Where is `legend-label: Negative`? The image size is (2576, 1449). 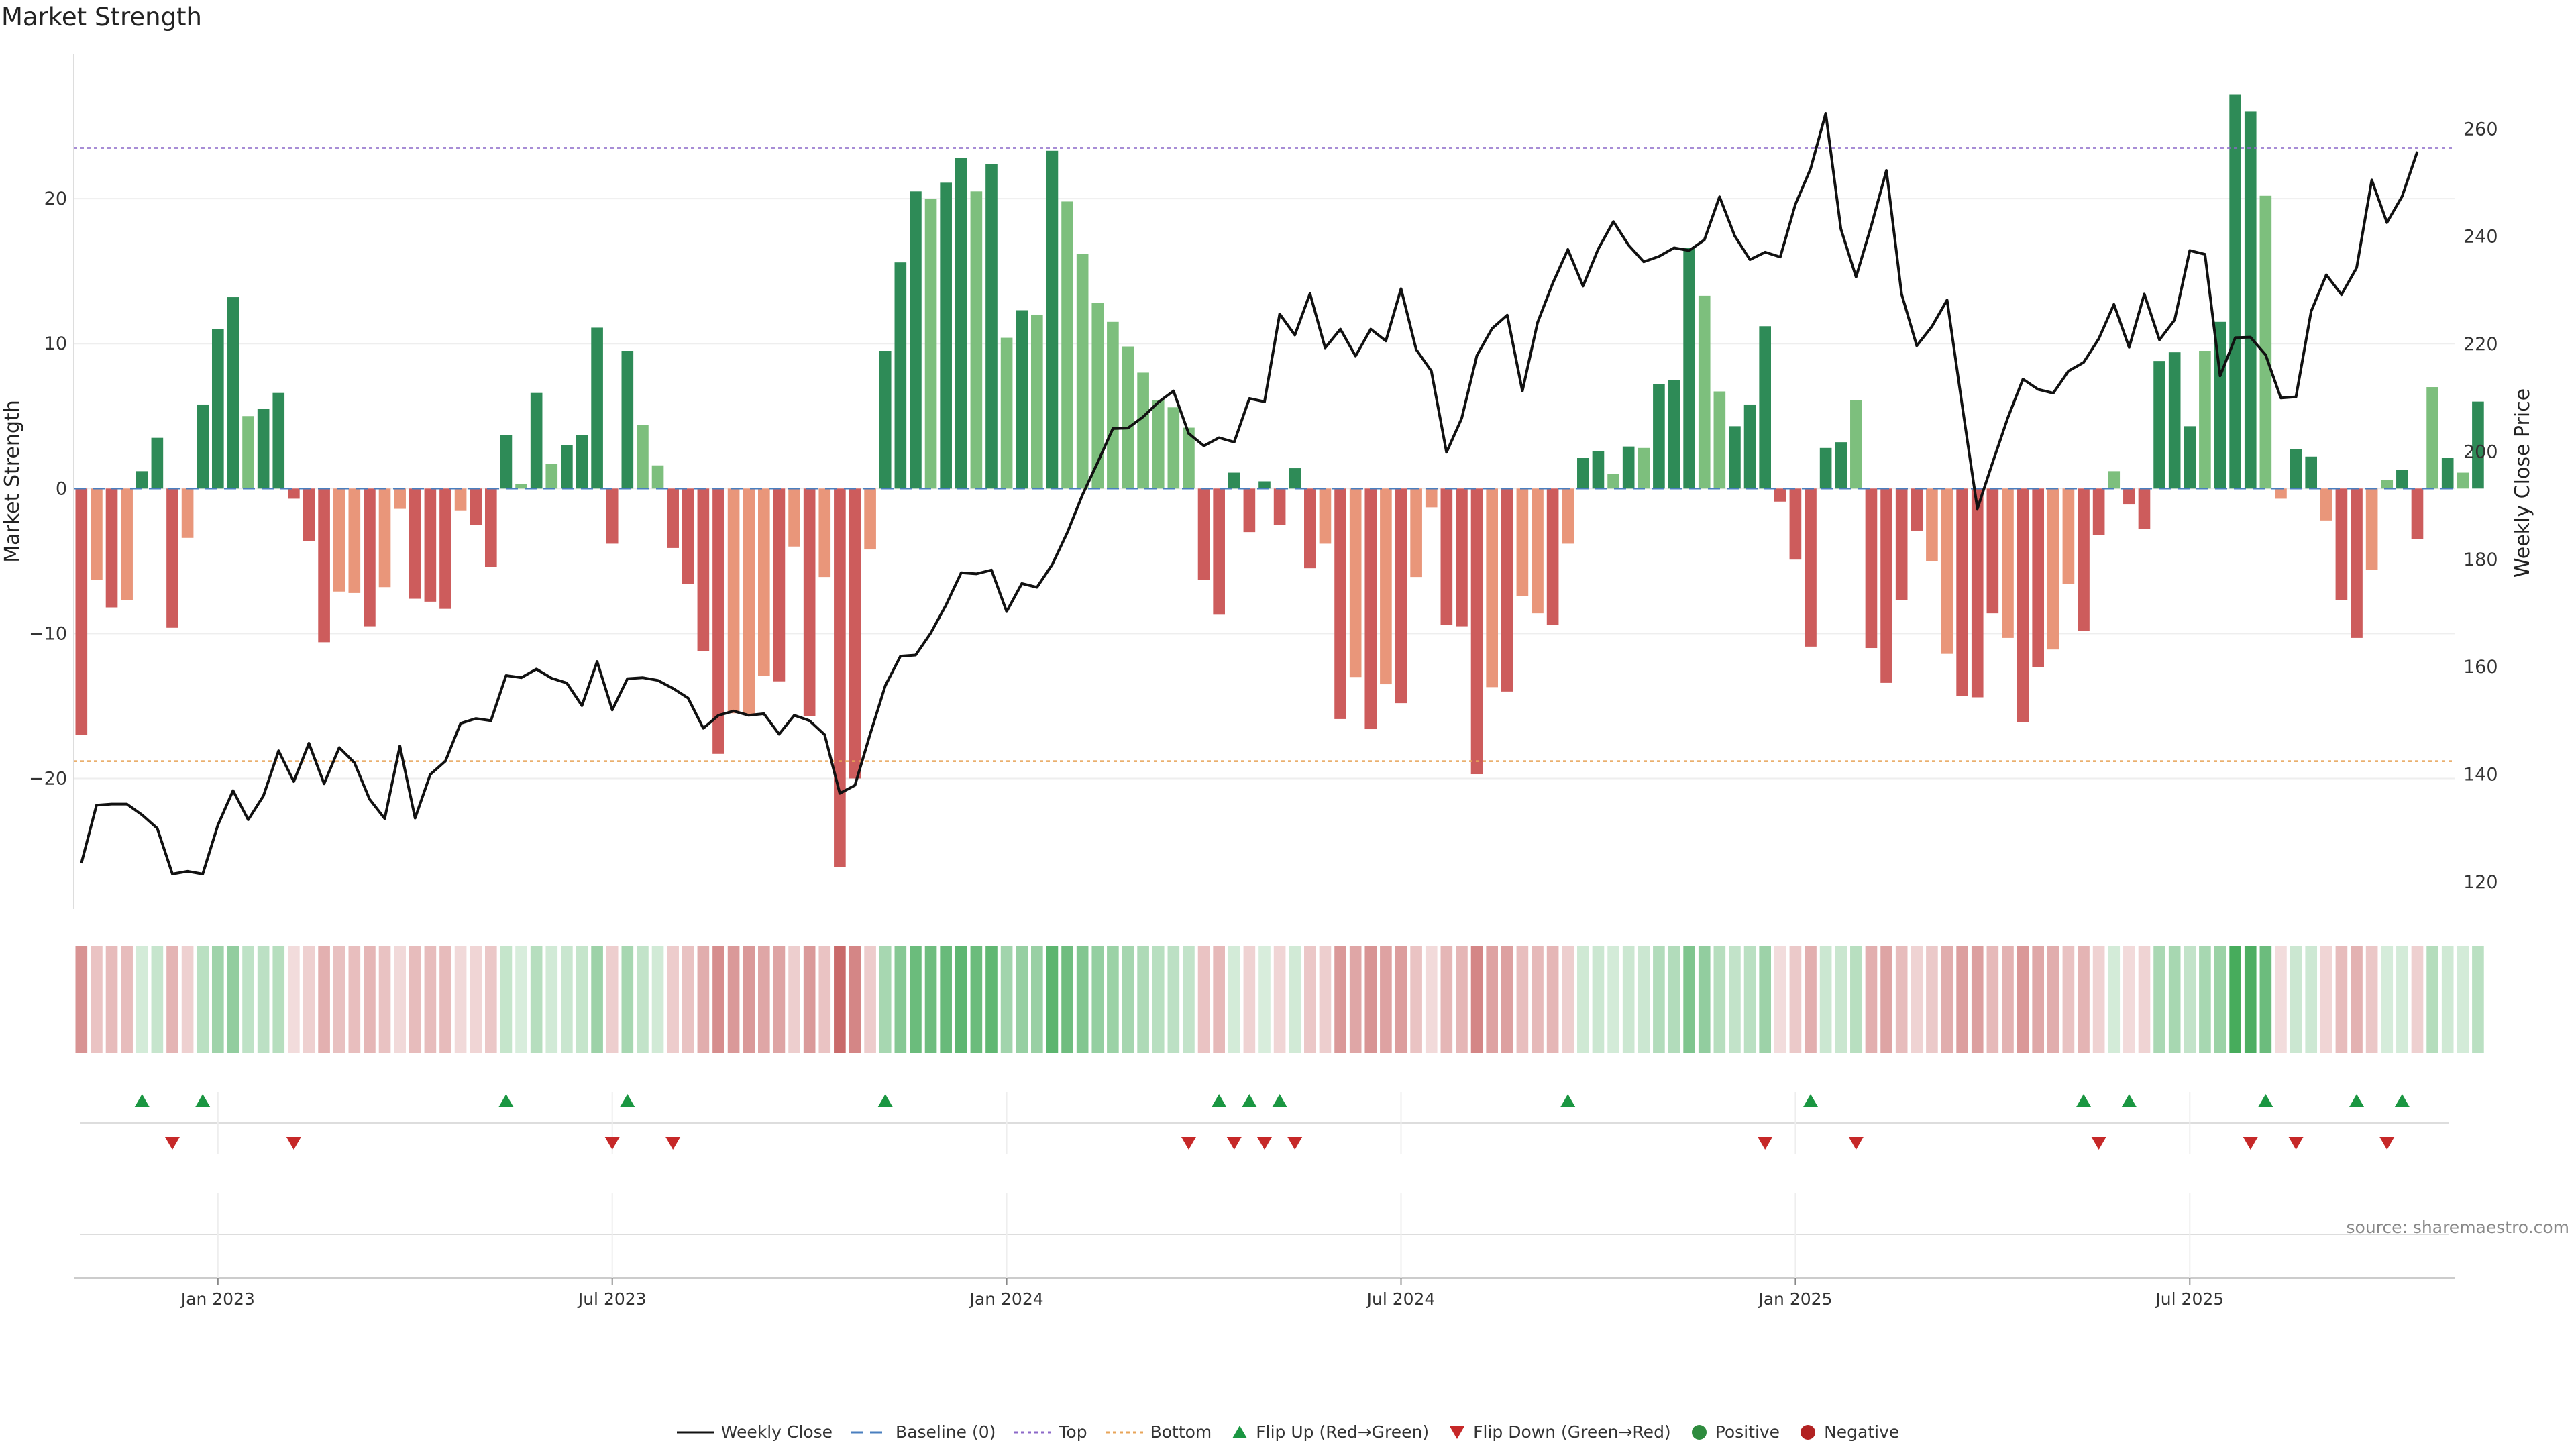 legend-label: Negative is located at coordinates (1862, 1432).